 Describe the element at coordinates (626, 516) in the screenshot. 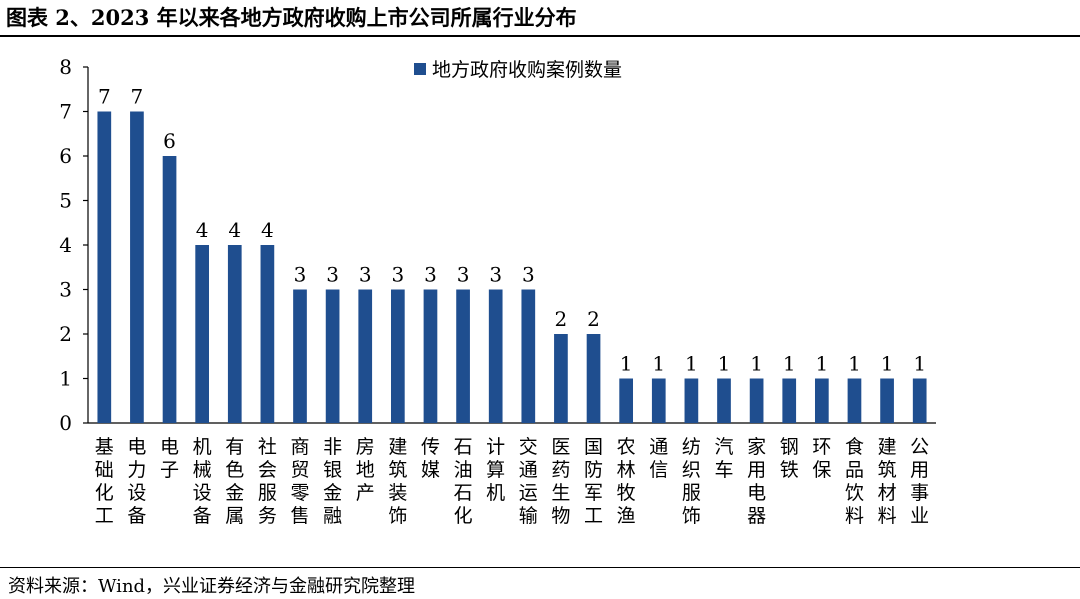

I see `x-tick-label-char: 渔` at that location.